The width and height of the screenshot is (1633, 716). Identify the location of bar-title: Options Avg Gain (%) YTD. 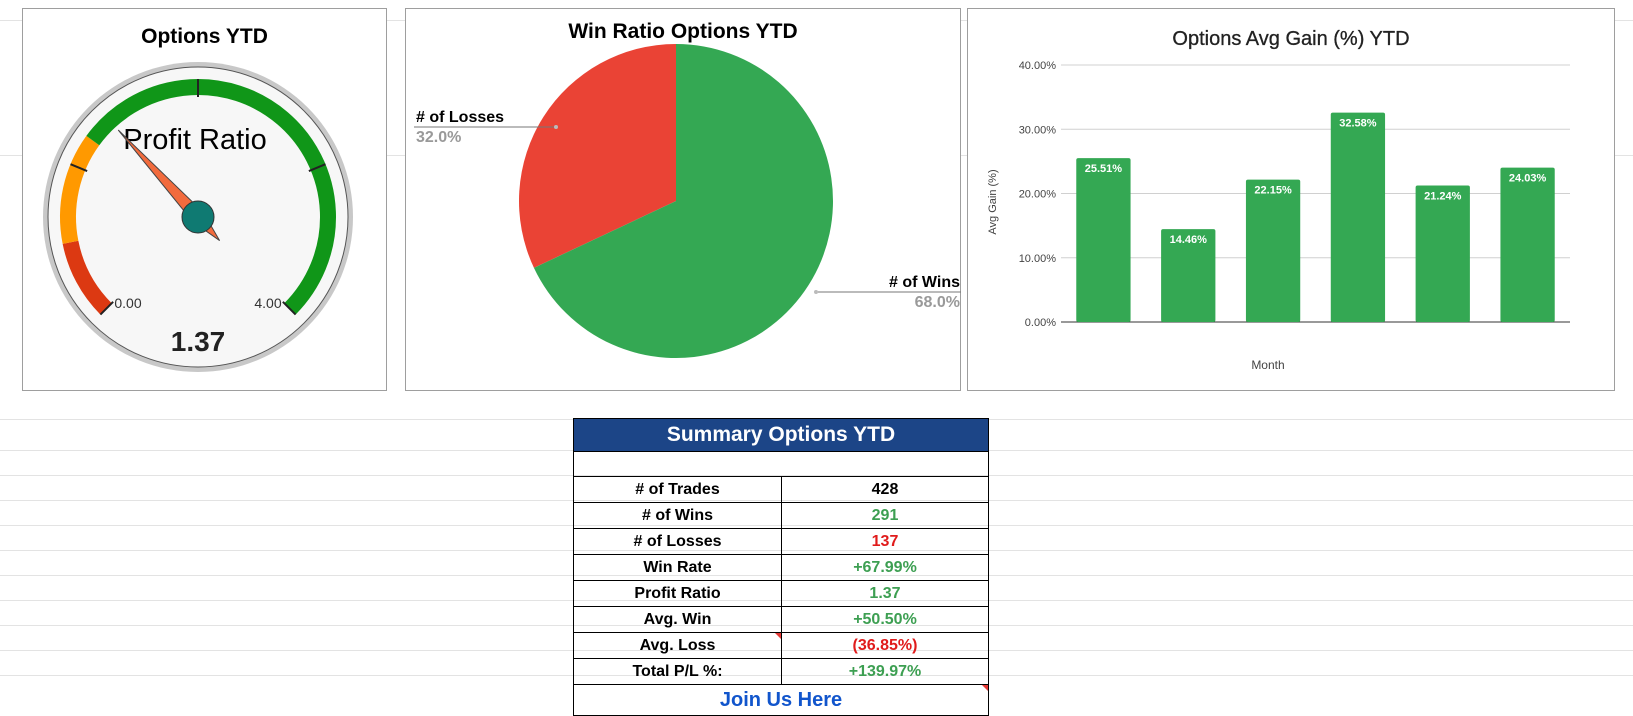
(1291, 39).